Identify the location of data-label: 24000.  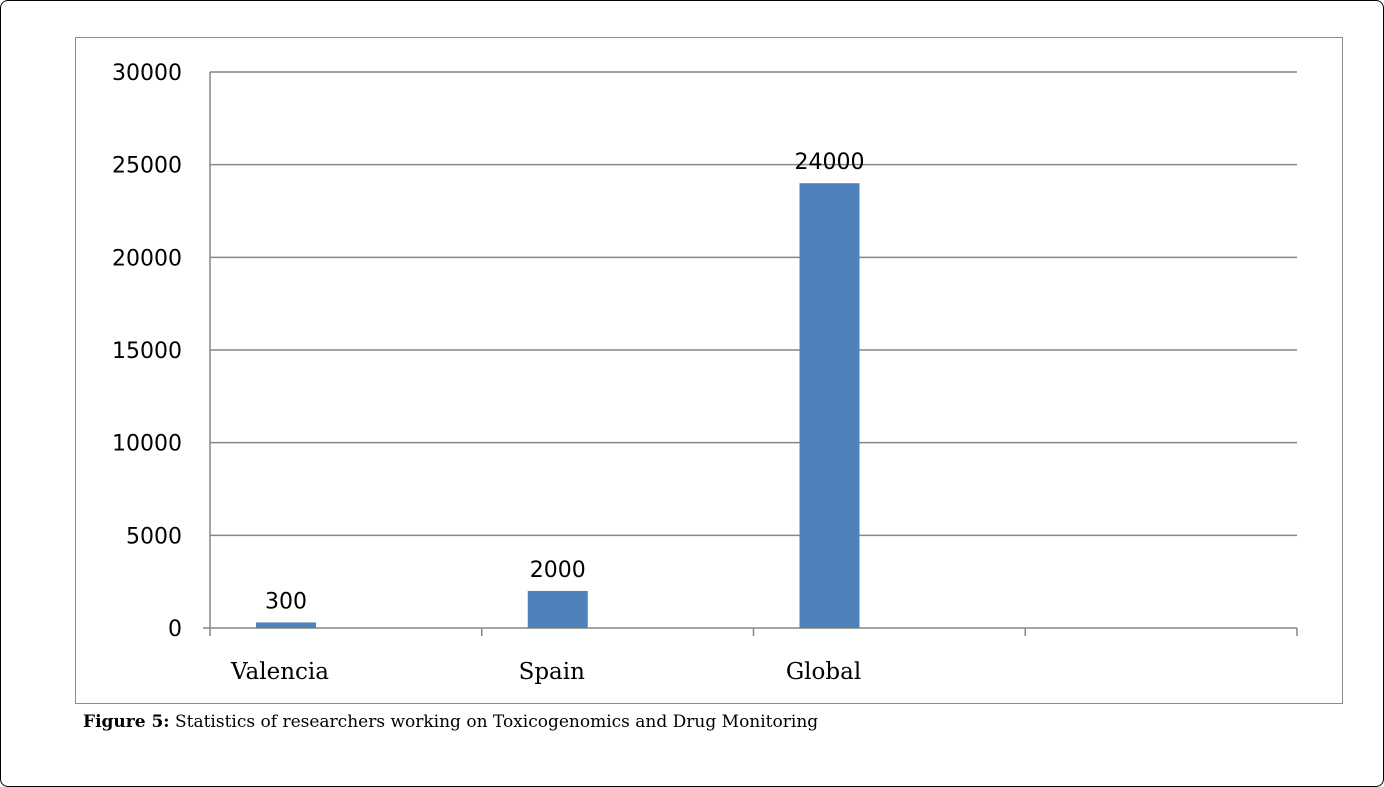
(830, 162).